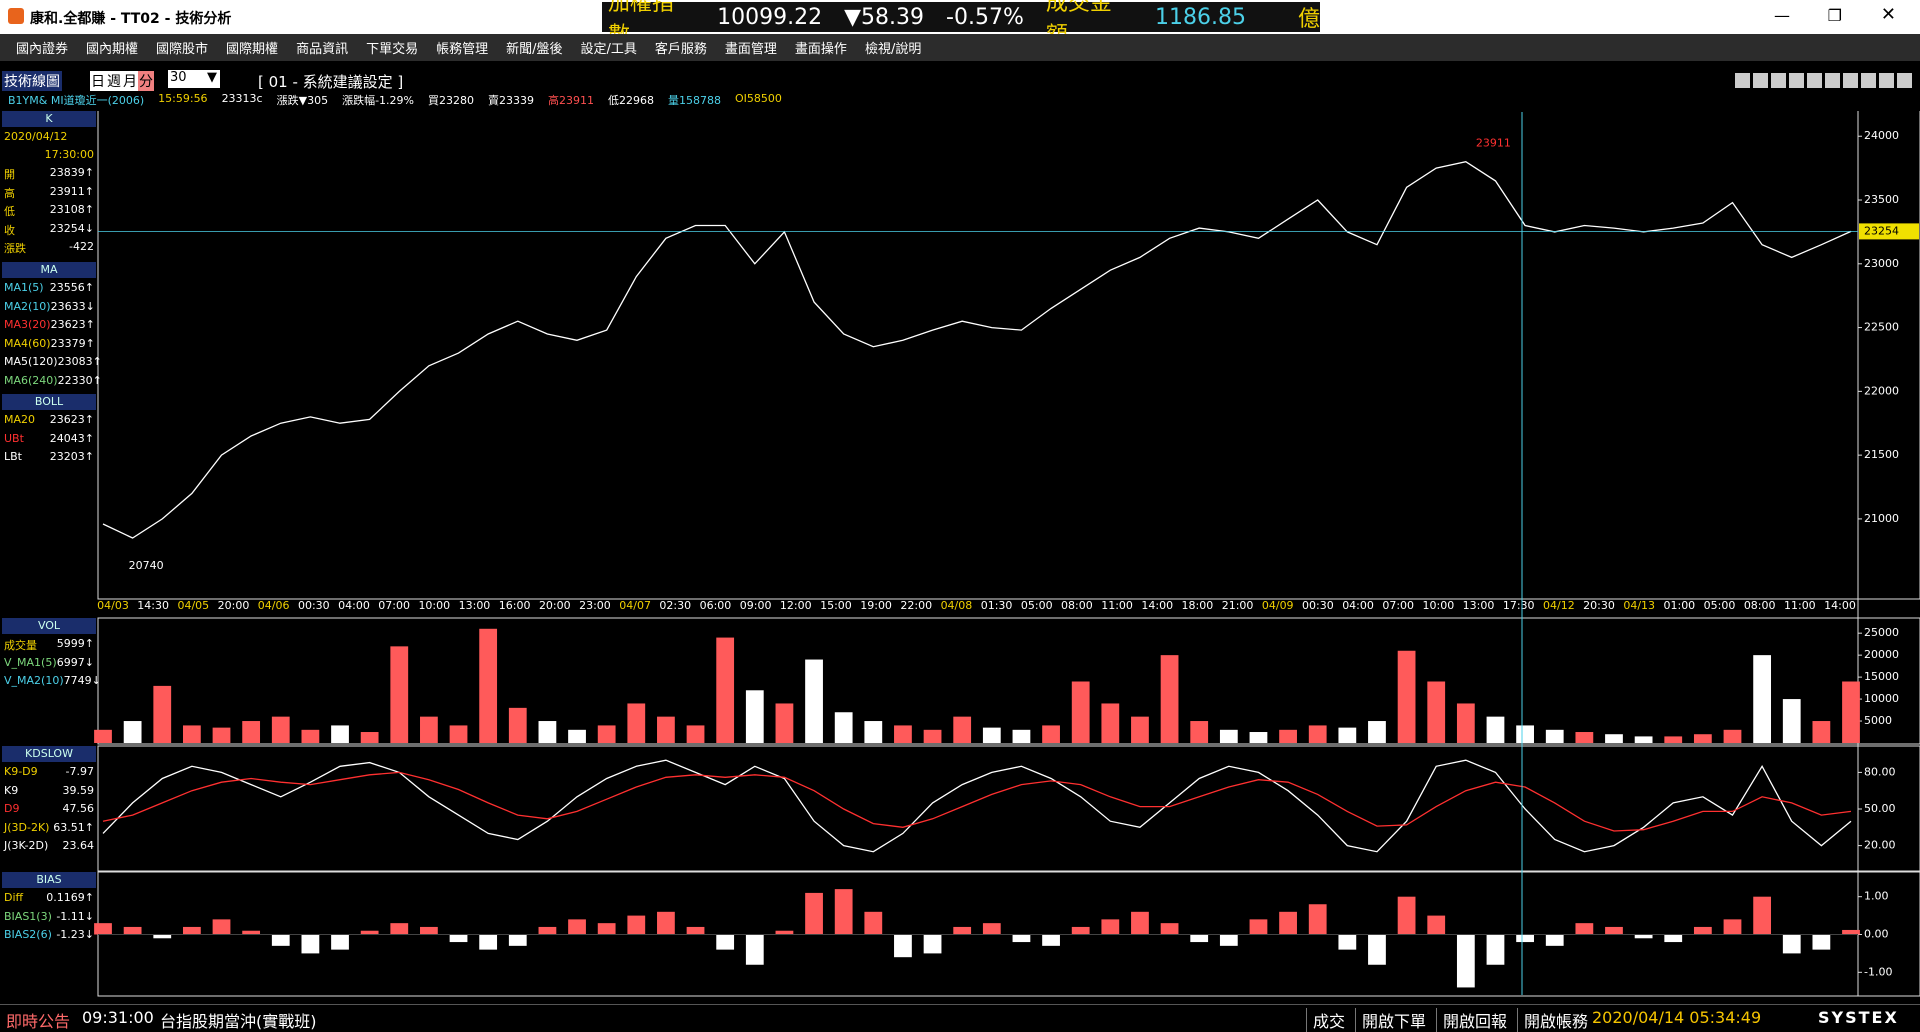 This screenshot has width=1920, height=1032. I want to click on menu-item: 國內證券, so click(42, 49).